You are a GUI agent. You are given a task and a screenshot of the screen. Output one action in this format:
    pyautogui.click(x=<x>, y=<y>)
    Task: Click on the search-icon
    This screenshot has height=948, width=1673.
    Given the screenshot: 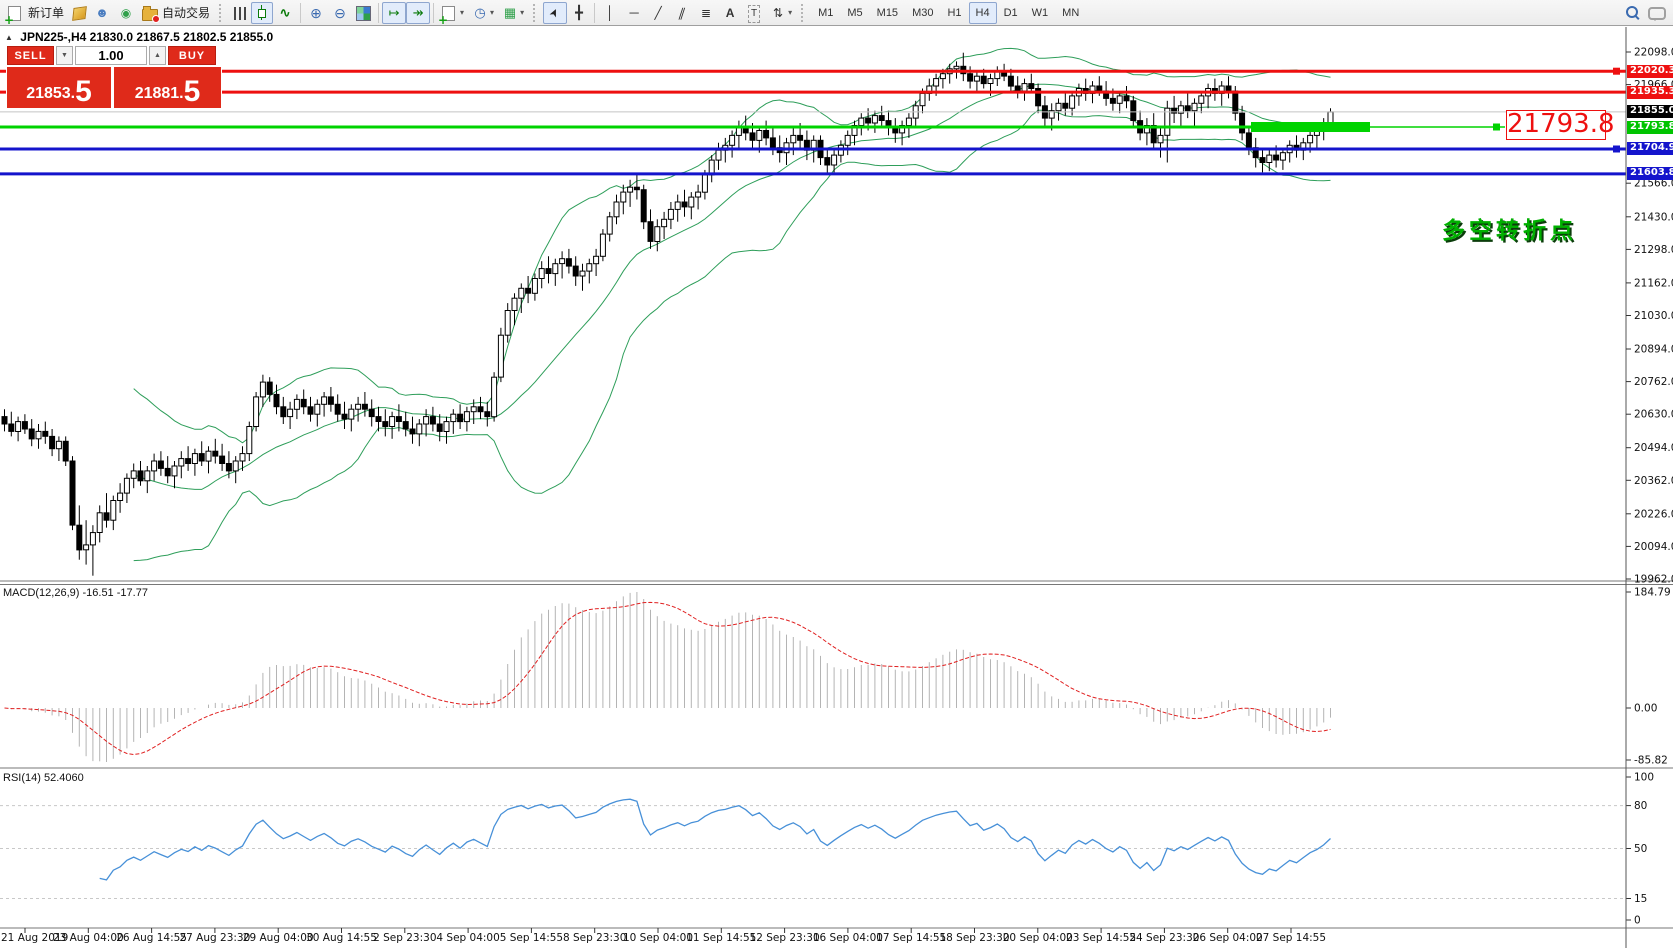 What is the action you would take?
    pyautogui.click(x=1632, y=12)
    